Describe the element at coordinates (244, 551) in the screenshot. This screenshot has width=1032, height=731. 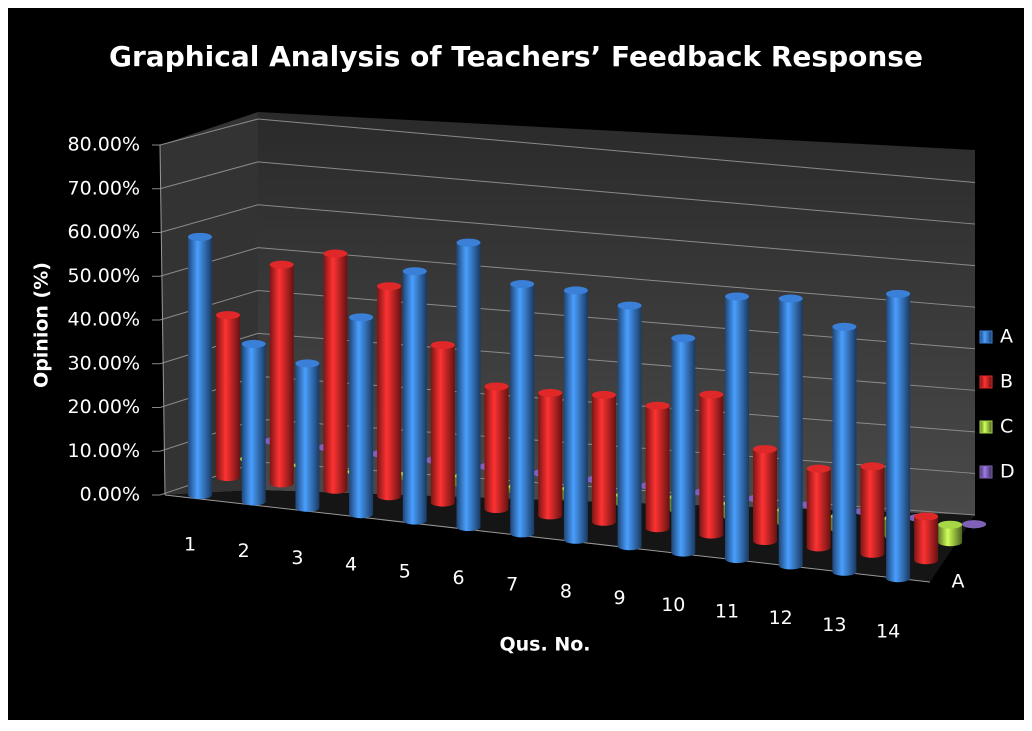
I see `x-tick-label: 2` at that location.